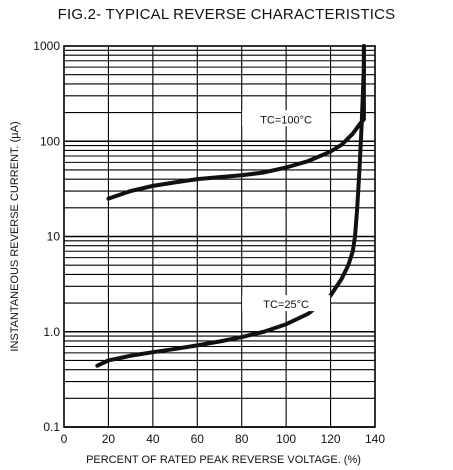 The height and width of the screenshot is (470, 453). Describe the element at coordinates (375, 439) in the screenshot. I see `x-tick-label: 140` at that location.